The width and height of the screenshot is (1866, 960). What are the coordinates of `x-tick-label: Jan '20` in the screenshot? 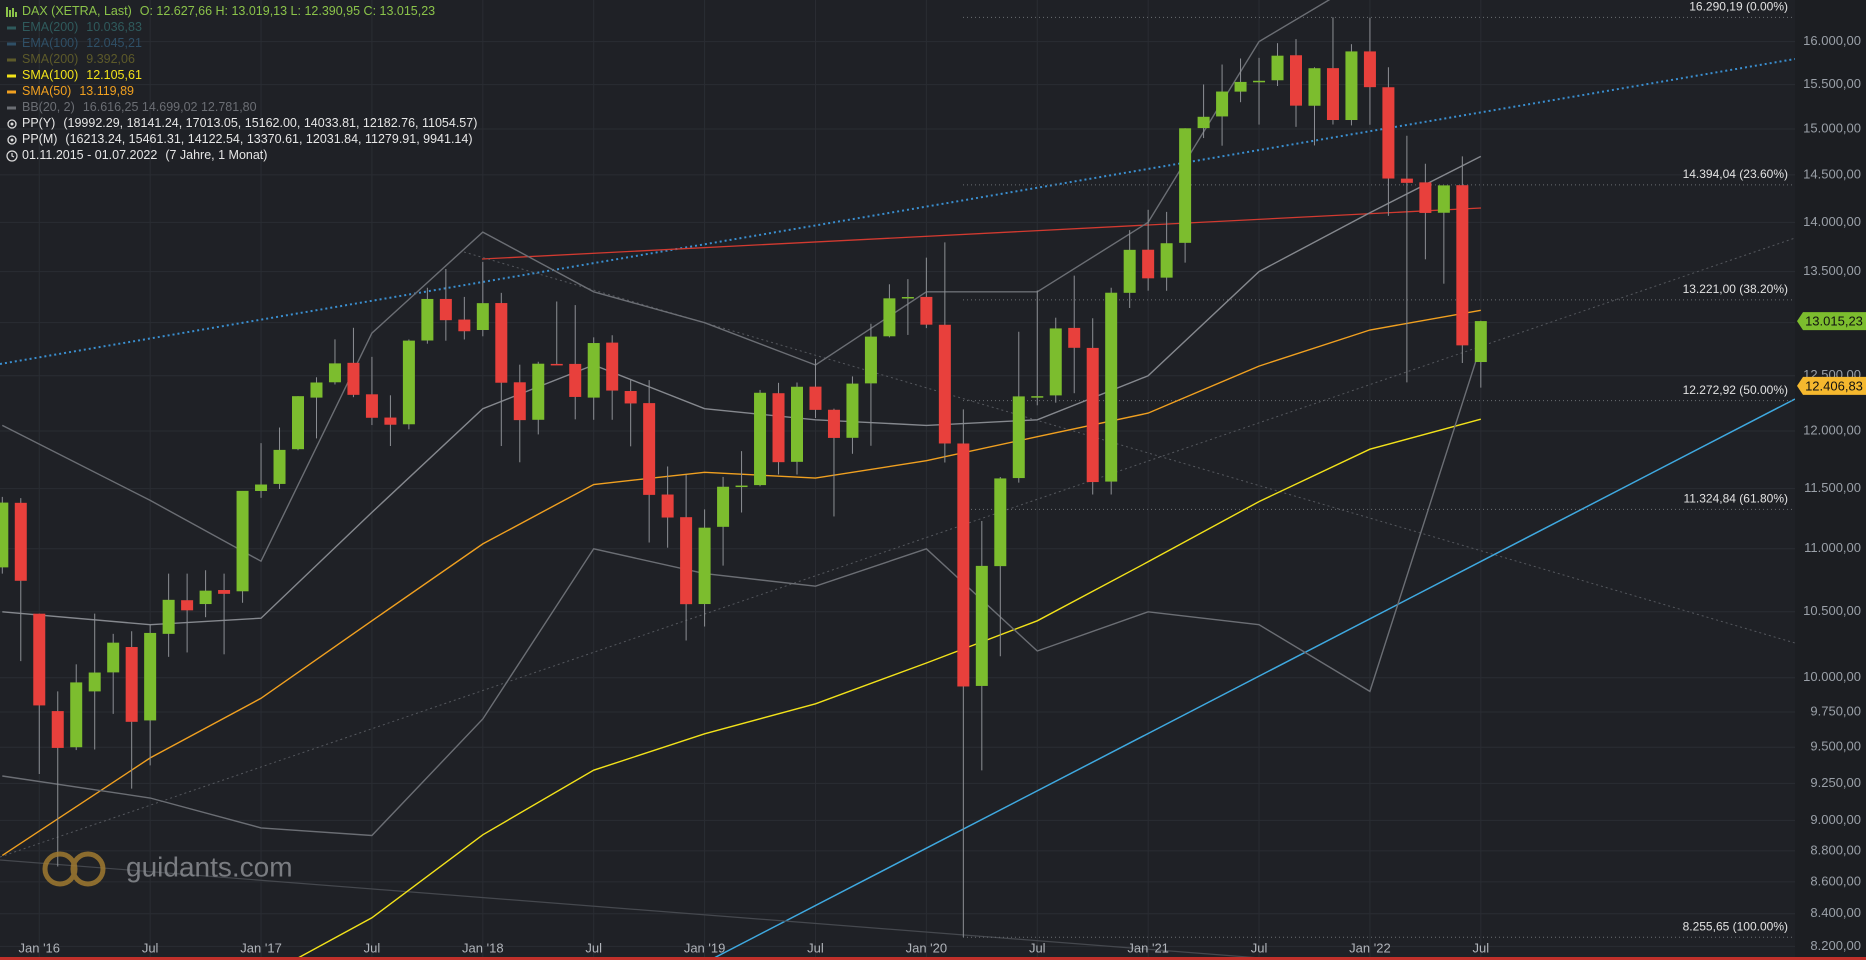 It's located at (927, 947).